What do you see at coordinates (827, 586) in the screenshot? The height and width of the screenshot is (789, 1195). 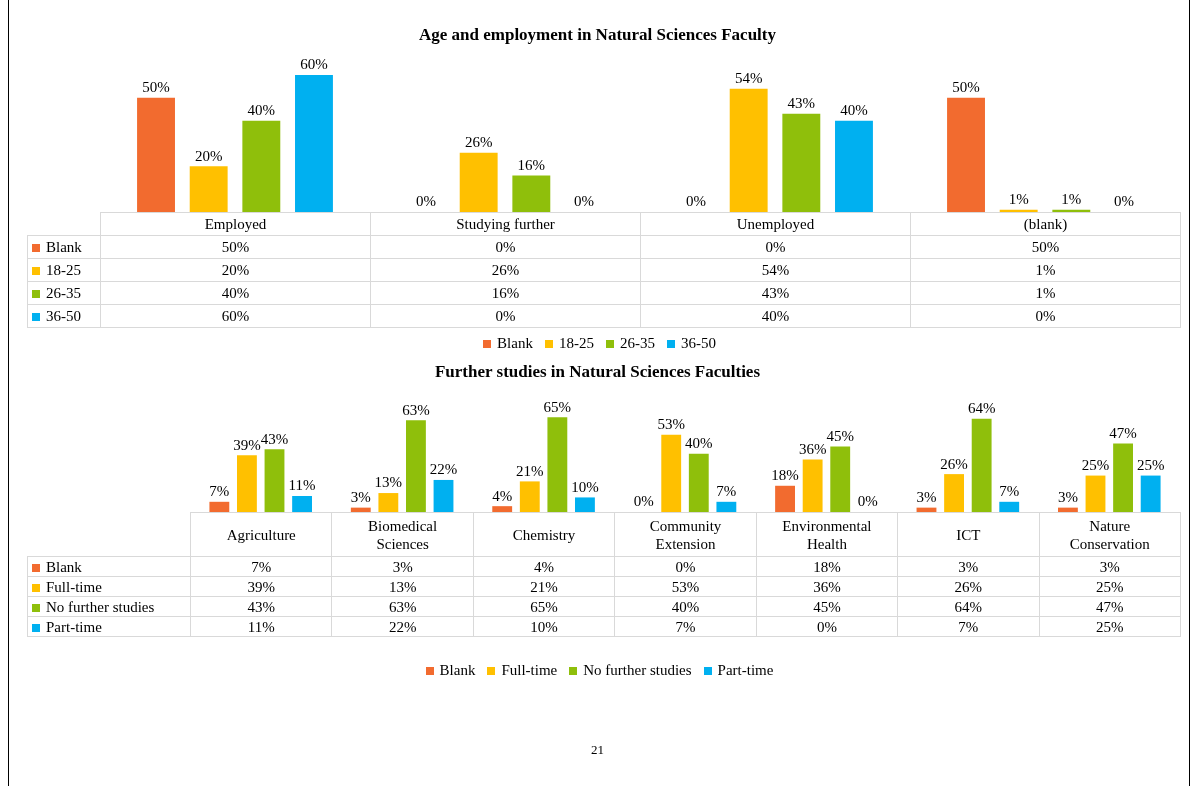 I see `data-label: 36%` at bounding box center [827, 586].